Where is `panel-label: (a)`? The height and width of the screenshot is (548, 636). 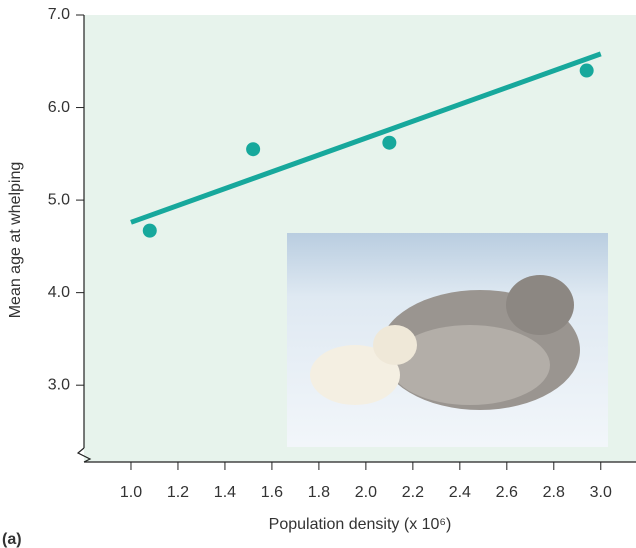 panel-label: (a) is located at coordinates (12, 539).